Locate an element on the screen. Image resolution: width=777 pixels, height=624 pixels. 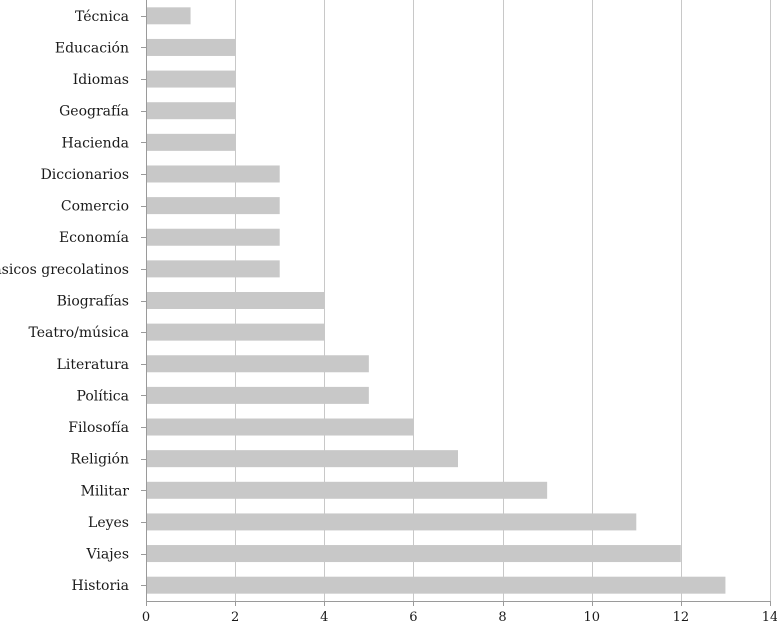
category-label: Viajes is located at coordinates (108, 555).